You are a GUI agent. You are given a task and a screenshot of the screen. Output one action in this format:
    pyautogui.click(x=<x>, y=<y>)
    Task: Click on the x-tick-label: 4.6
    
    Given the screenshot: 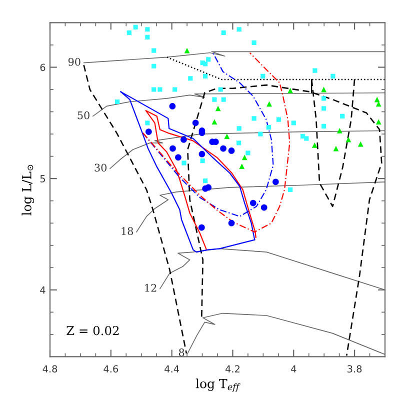 What is the action you would take?
    pyautogui.click(x=111, y=369)
    